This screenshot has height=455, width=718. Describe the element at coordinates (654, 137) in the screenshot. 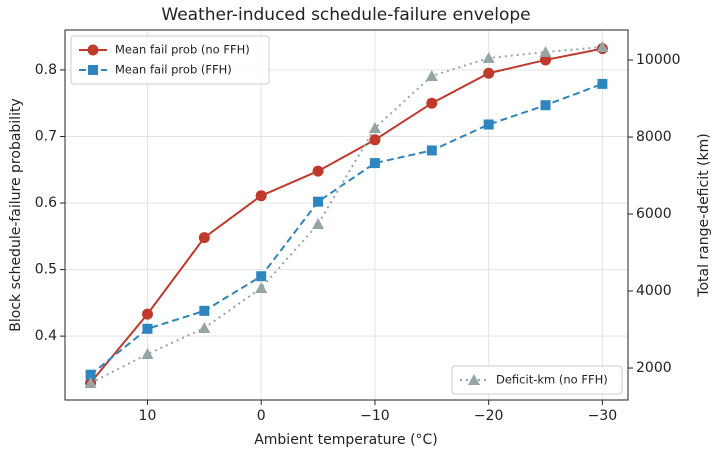

I see `y2-tick-label: 8000` at that location.